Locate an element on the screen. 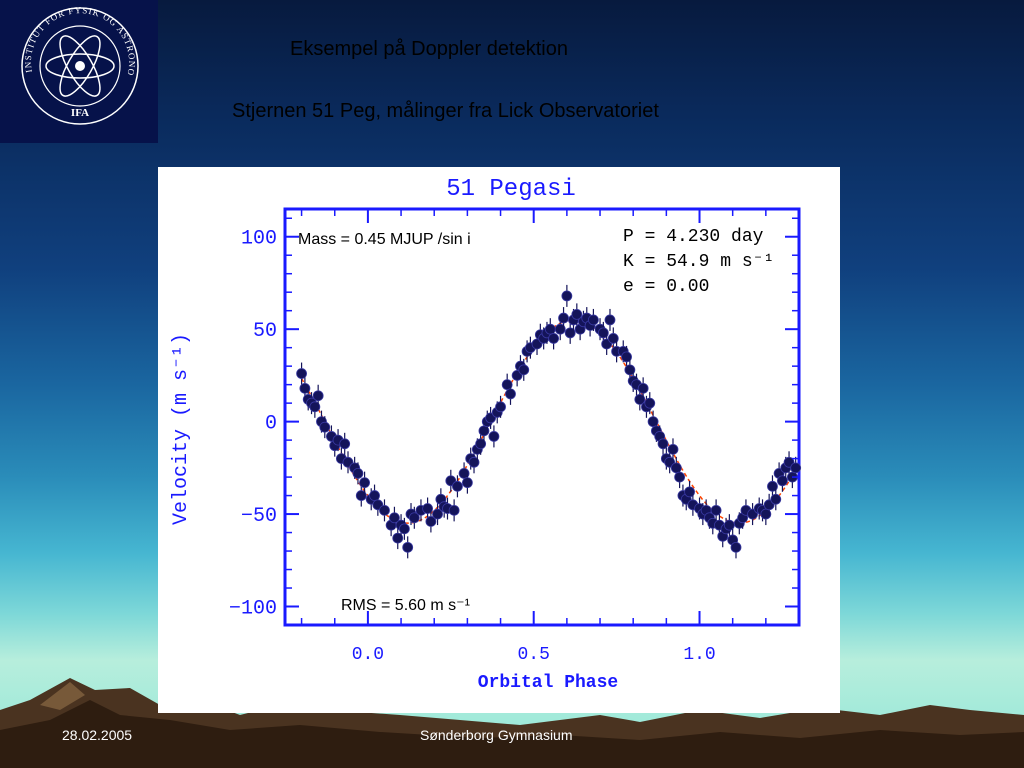  y-tick-label: −100 is located at coordinates (253, 609).